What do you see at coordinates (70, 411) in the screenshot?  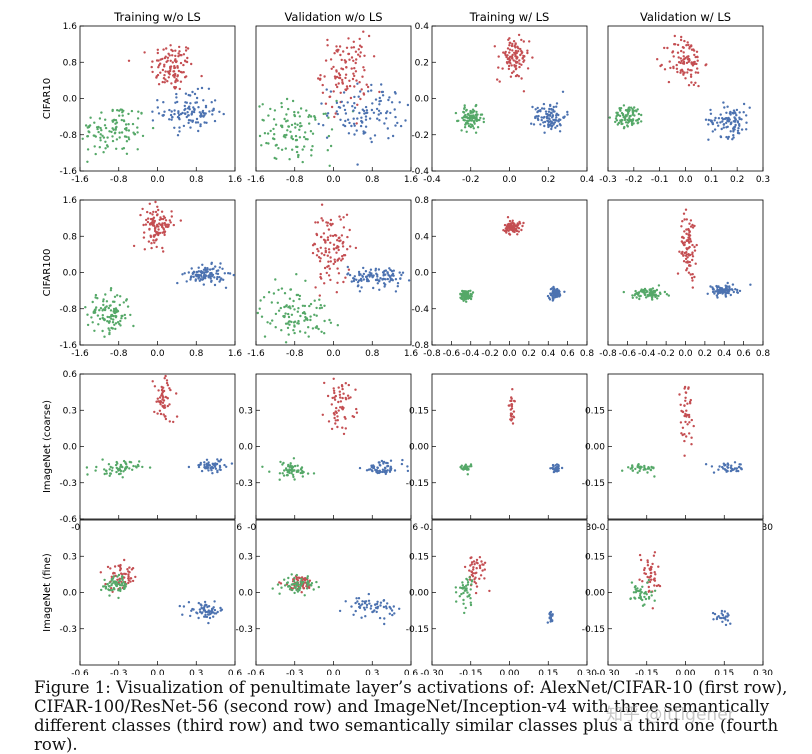 I see `y-tick-label: 0.3` at bounding box center [70, 411].